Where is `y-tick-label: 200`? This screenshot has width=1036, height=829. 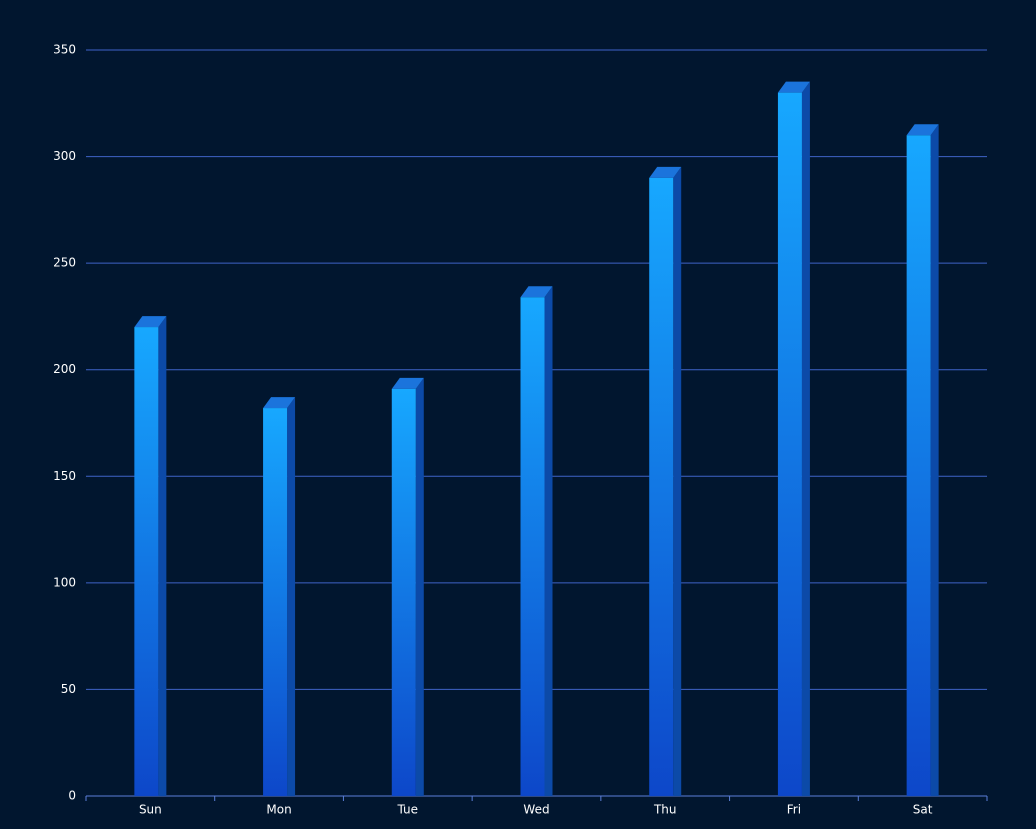
y-tick-label: 200 is located at coordinates (64, 369).